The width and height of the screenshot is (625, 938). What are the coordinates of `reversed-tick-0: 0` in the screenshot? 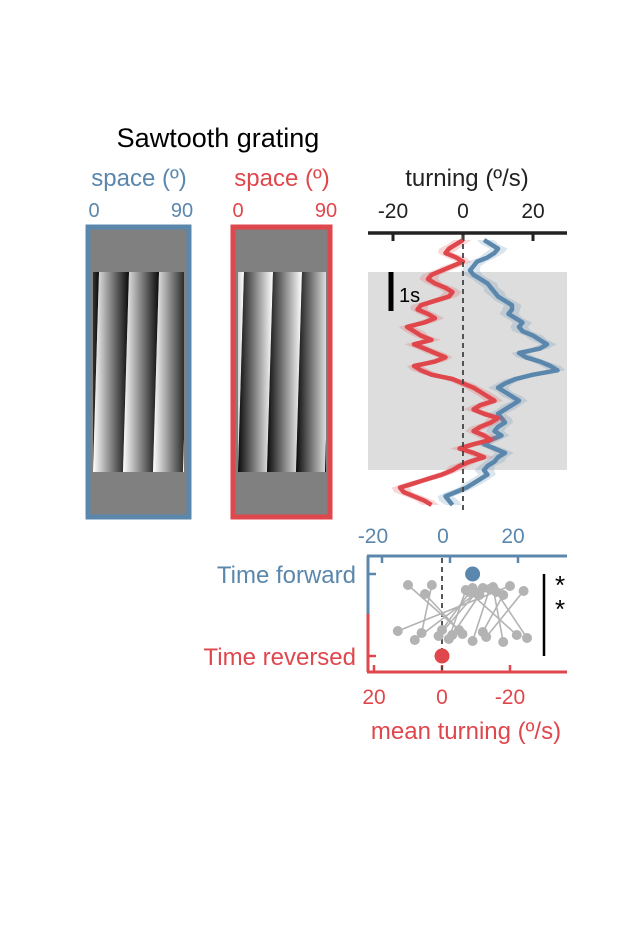 It's located at (237, 211).